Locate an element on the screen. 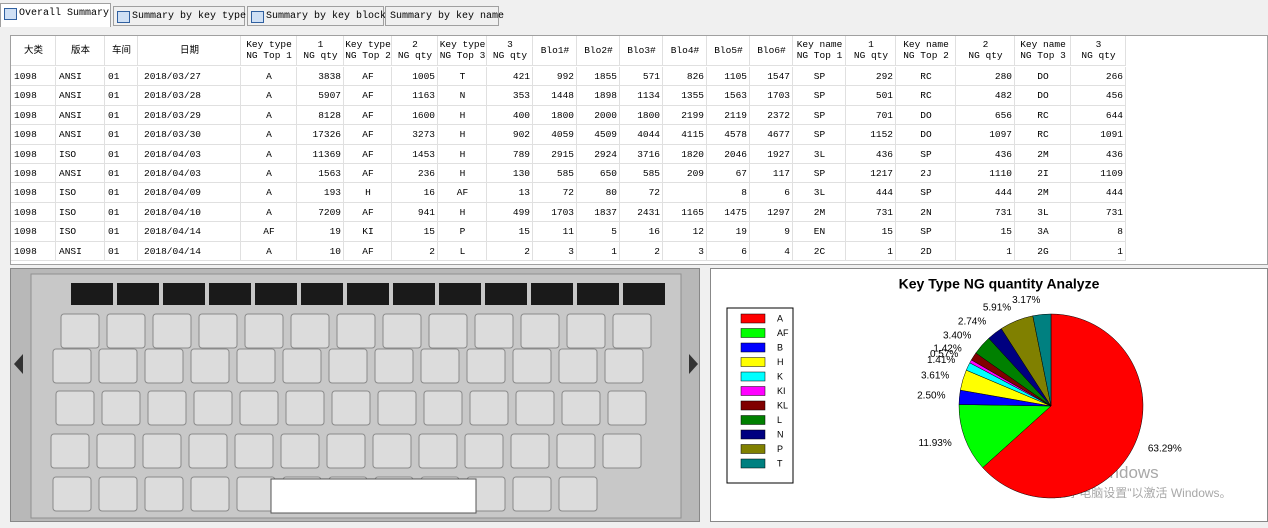  tab: Summary by key block is located at coordinates (316, 16).